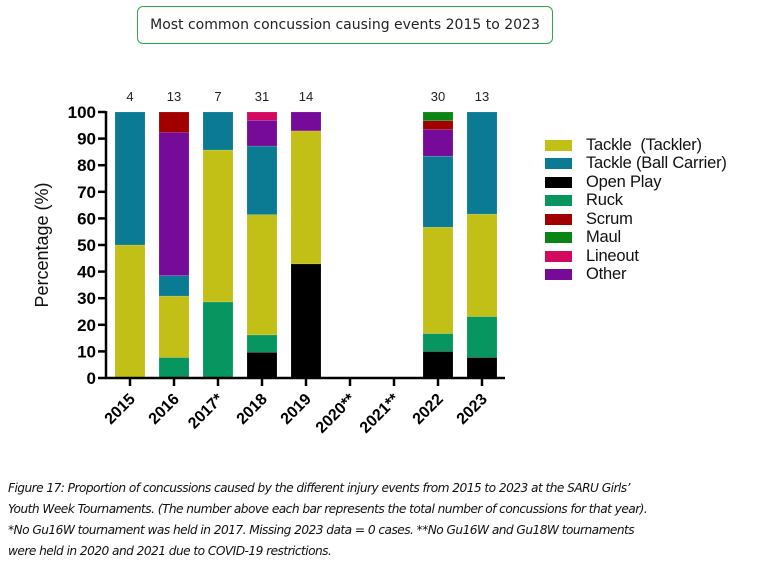 This screenshot has height=566, width=778. What do you see at coordinates (336, 413) in the screenshot?
I see `x-tick-label: 2020**` at bounding box center [336, 413].